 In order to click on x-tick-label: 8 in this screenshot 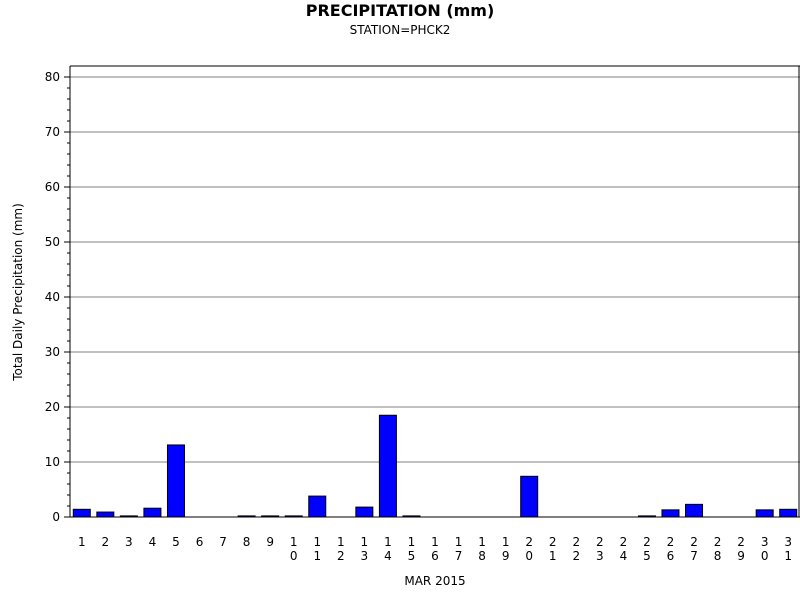, I will do `click(247, 542)`.